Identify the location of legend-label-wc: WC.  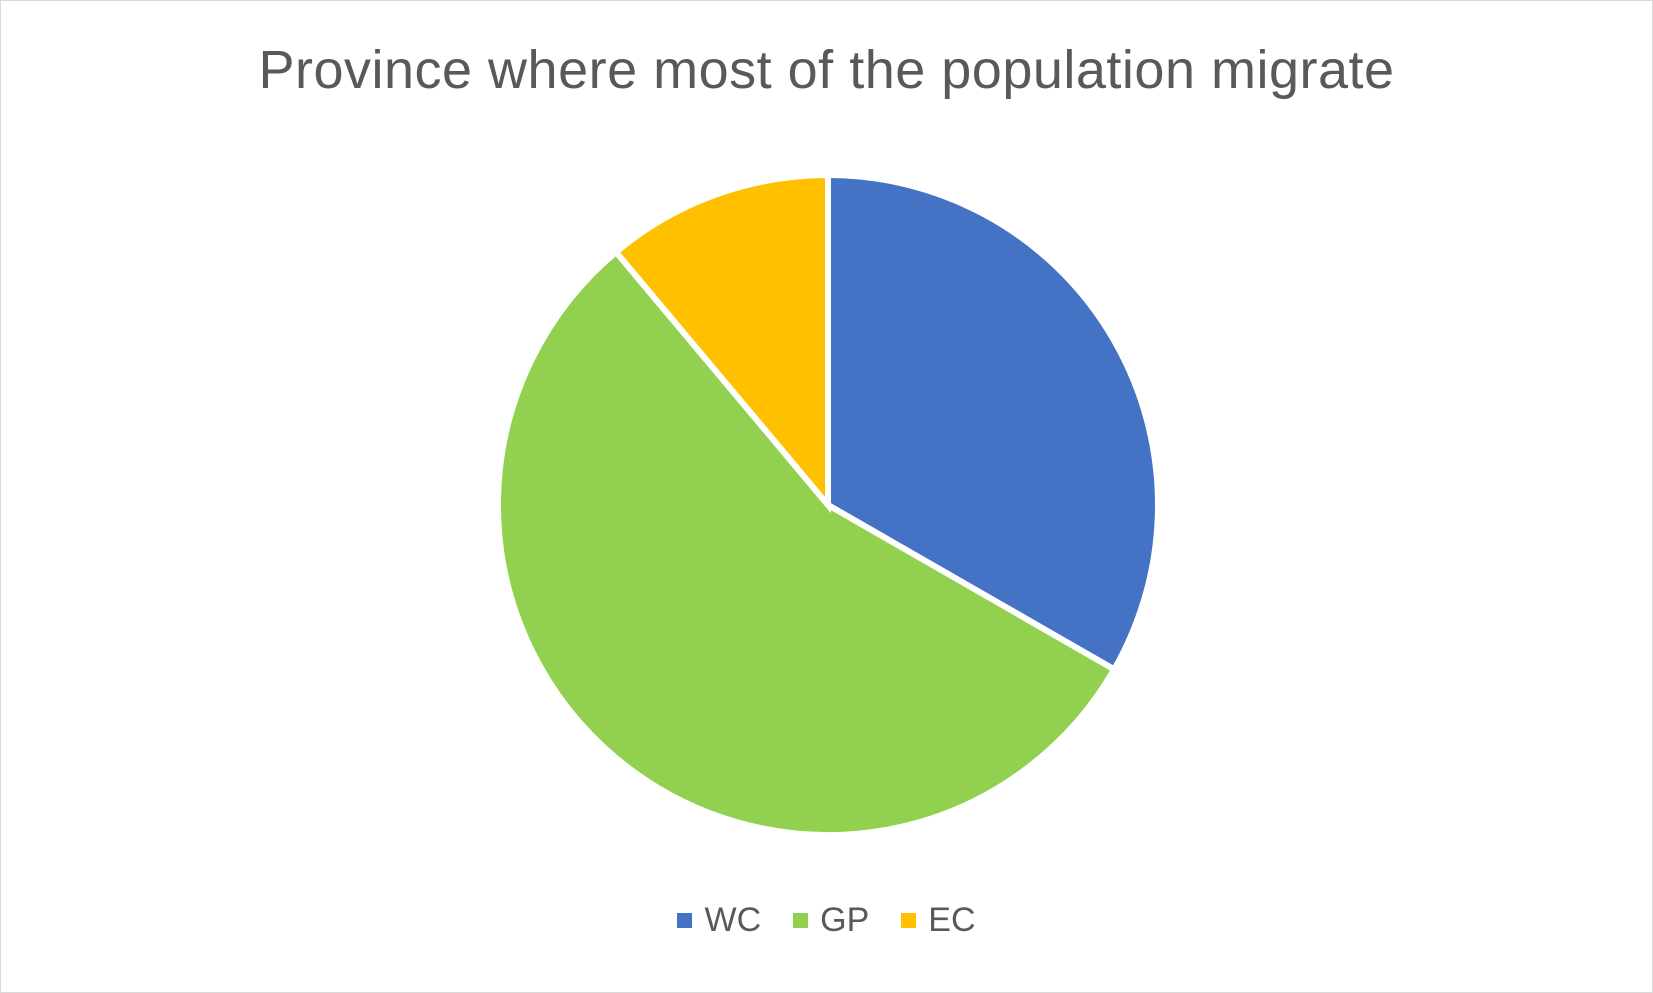
(733, 920).